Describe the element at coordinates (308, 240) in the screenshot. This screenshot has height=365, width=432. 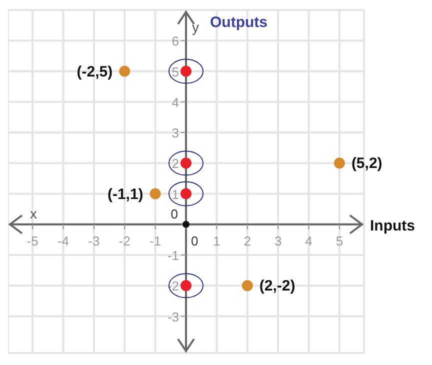
I see `x-tick-label: 4` at that location.